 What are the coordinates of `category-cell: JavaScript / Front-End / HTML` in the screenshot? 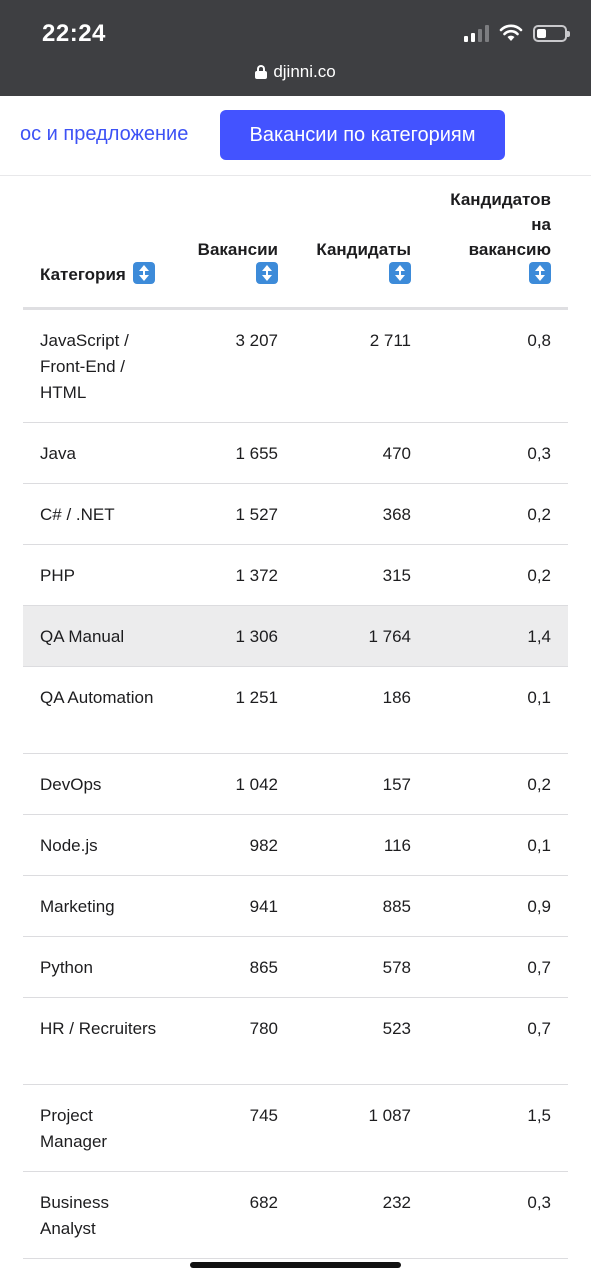 It's located at (84, 366).